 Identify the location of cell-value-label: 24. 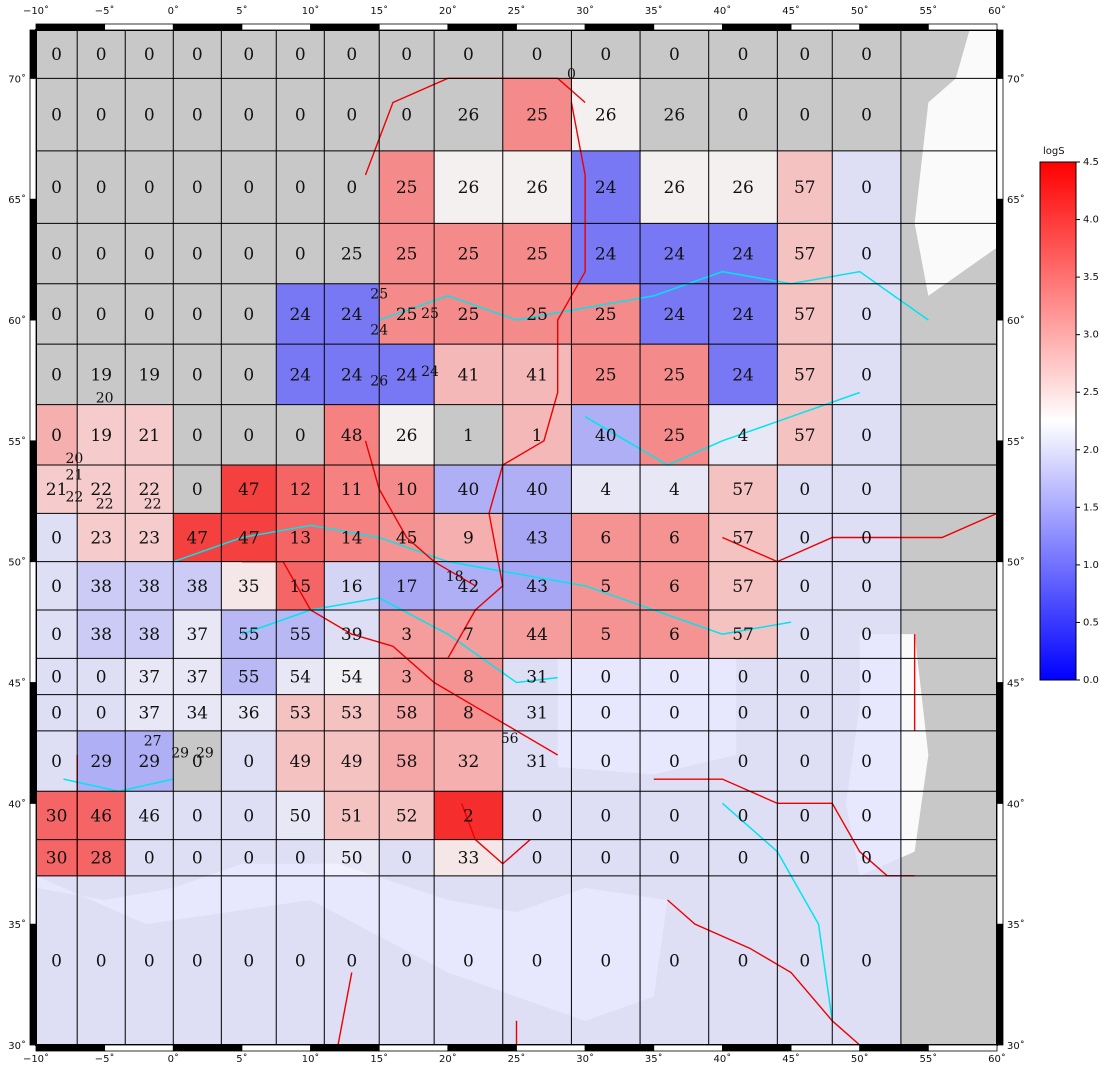
(743, 375).